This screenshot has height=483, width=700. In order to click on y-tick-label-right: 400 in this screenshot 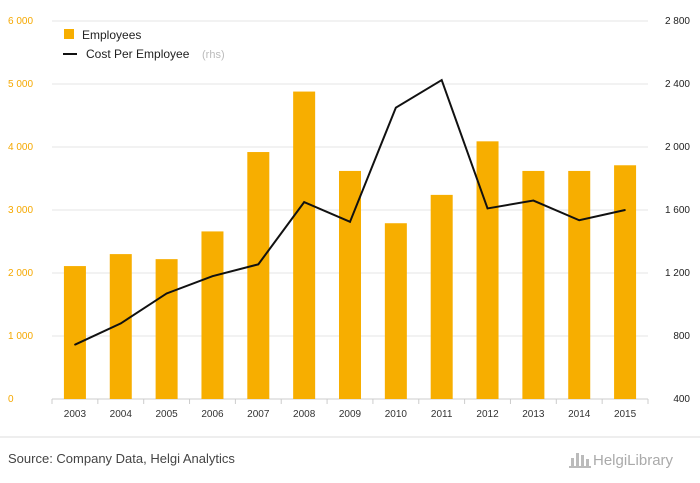, I will do `click(681, 399)`.